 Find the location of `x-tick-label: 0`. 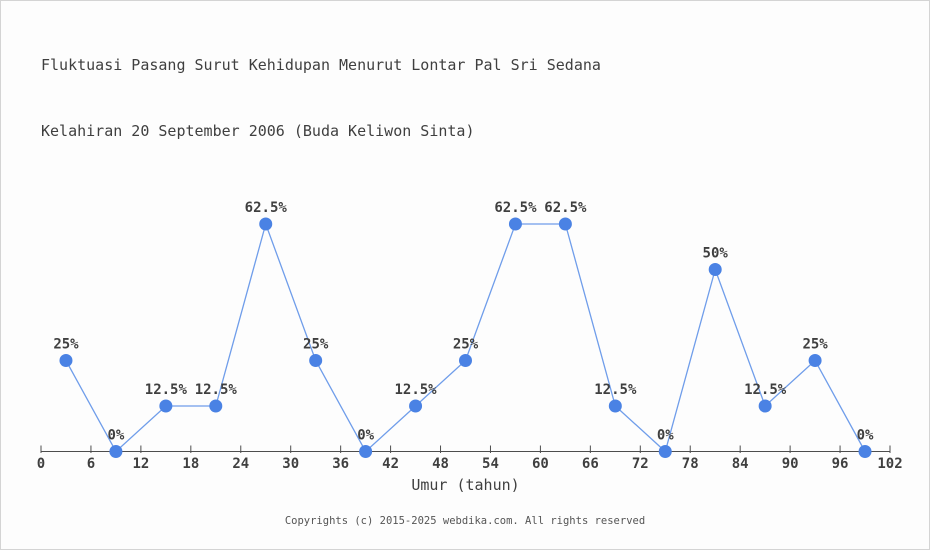

x-tick-label: 0 is located at coordinates (41, 464).